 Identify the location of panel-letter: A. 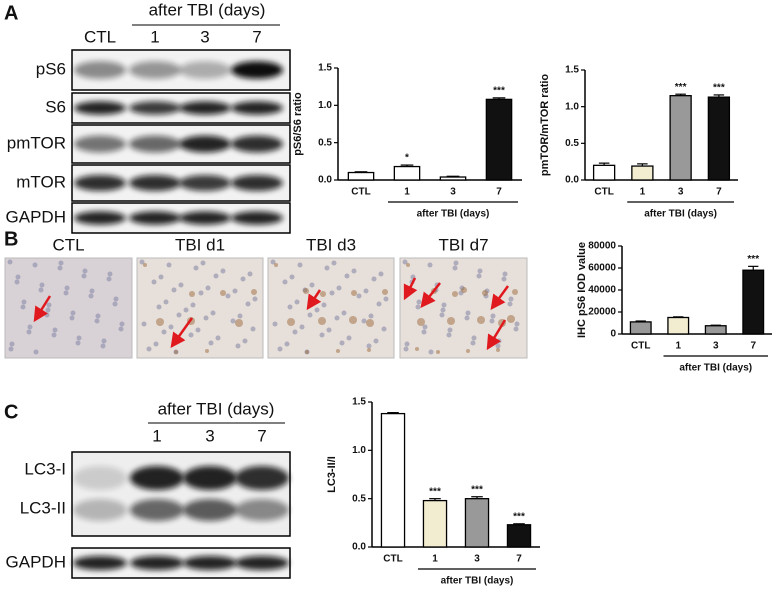
(11, 13).